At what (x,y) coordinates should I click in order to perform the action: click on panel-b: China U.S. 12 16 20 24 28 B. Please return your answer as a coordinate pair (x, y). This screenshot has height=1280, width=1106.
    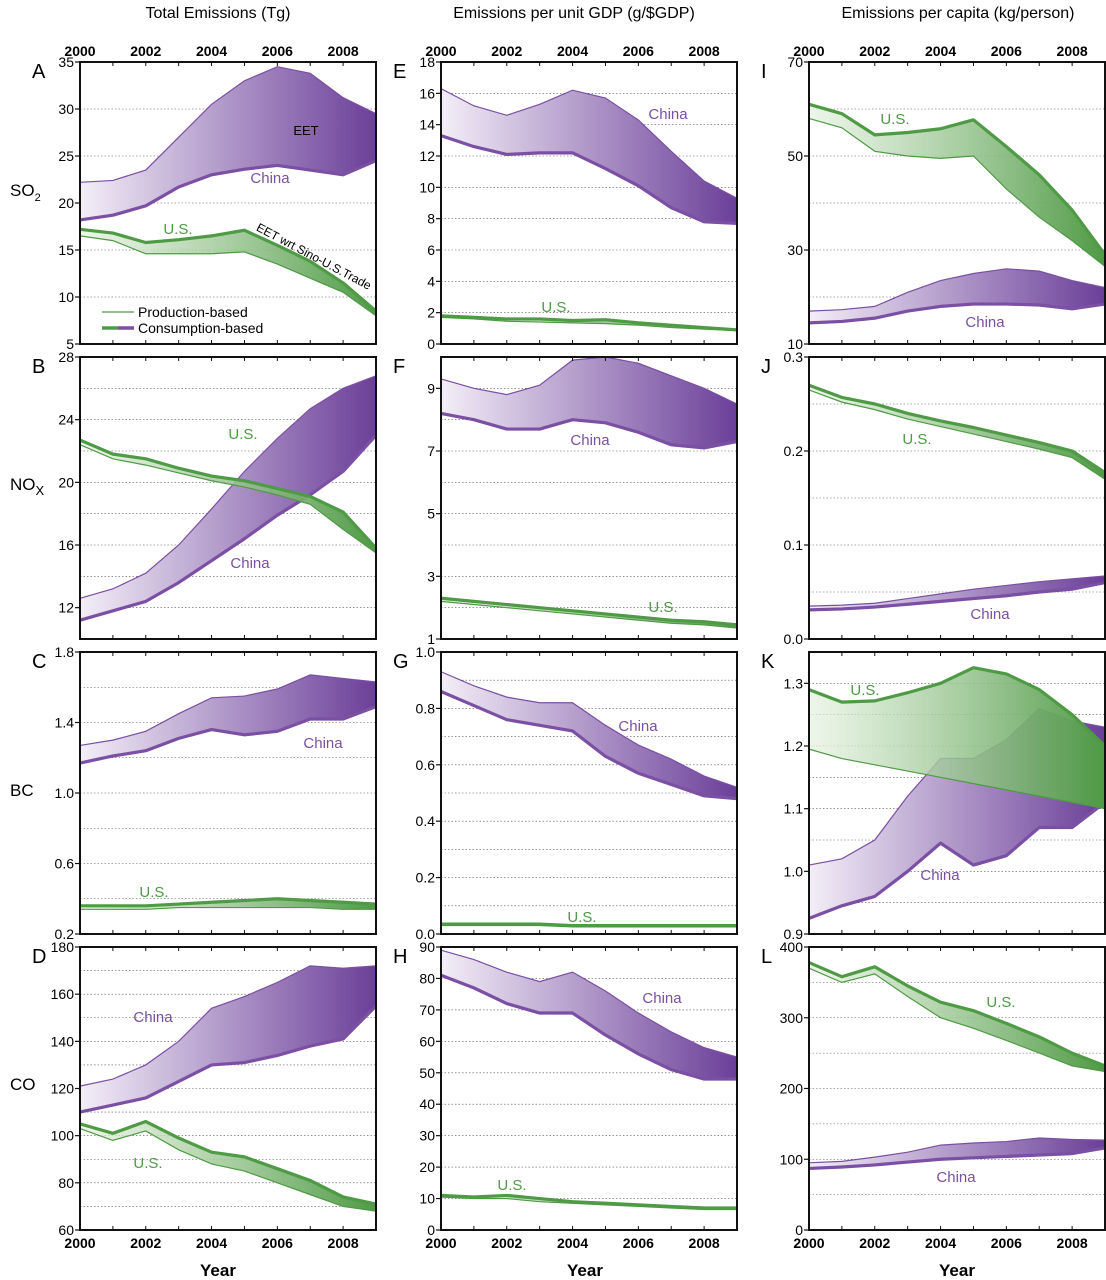
    Looking at the image, I should click on (205, 494).